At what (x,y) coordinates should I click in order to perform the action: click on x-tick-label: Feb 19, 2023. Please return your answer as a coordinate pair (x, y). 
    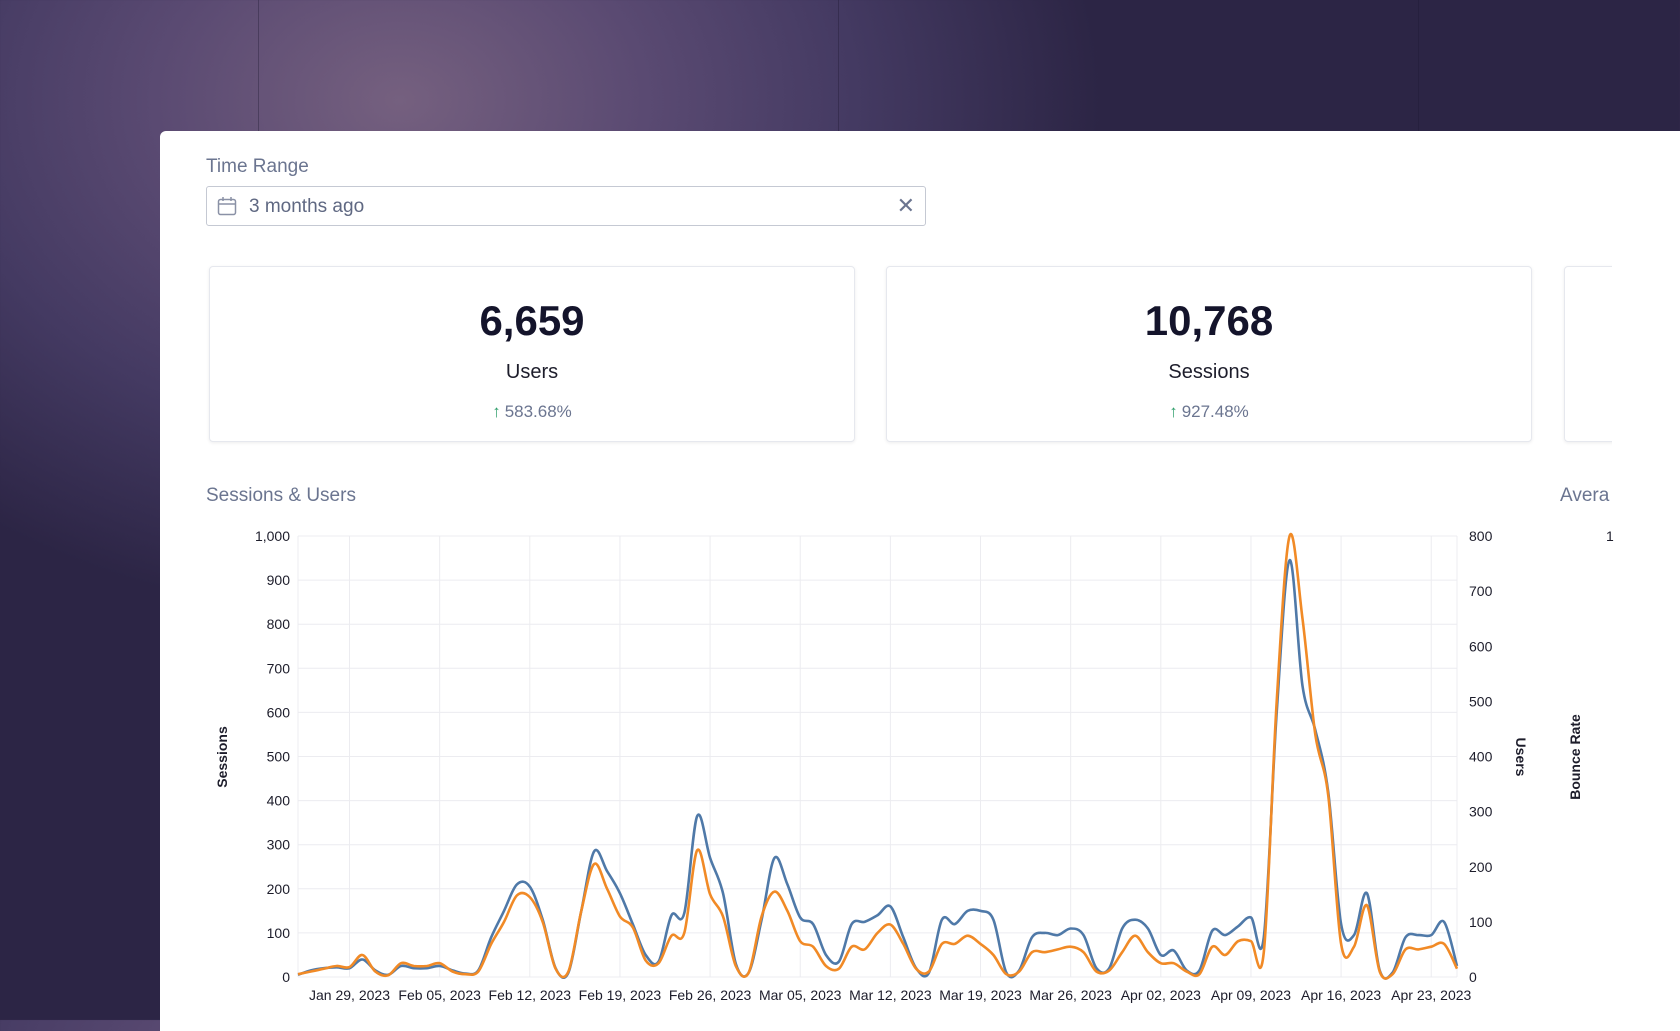
    Looking at the image, I should click on (620, 995).